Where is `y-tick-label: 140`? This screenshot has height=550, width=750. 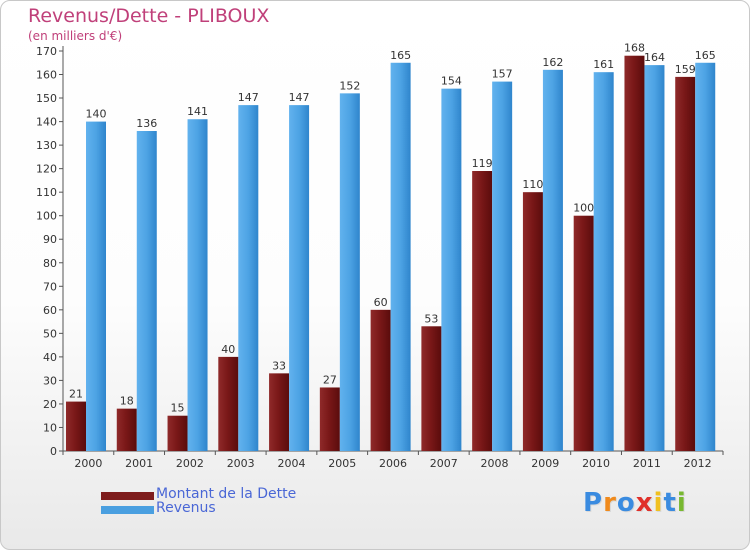
y-tick-label: 140 is located at coordinates (46, 122).